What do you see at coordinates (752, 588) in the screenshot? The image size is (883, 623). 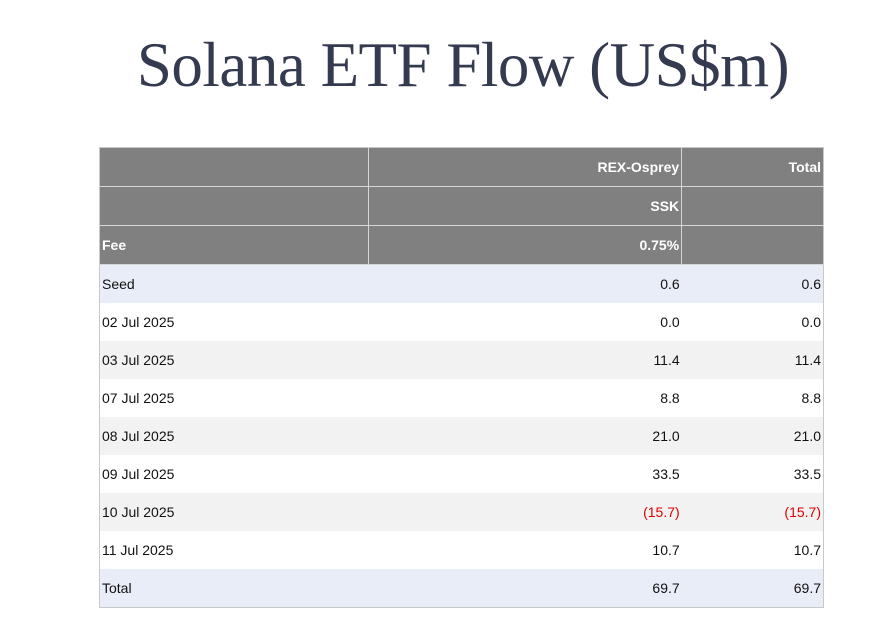 I see `total-total-value: 69.7` at bounding box center [752, 588].